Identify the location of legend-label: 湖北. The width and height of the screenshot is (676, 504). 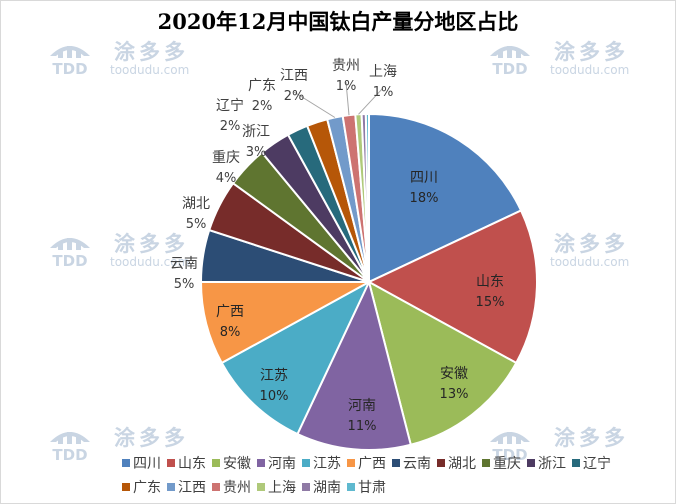
(462, 464).